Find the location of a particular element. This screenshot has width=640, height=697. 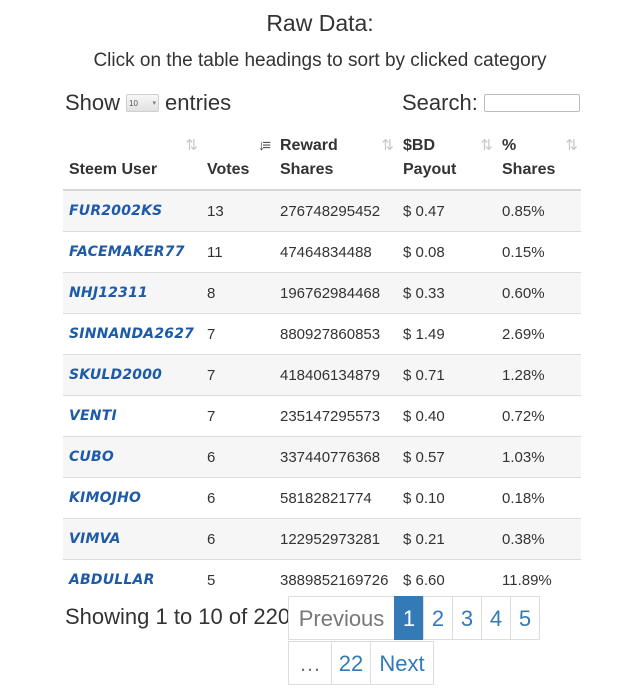

table-row: FUR2002KS 13 276748295452 $ 0.47 0.85% is located at coordinates (322, 210).